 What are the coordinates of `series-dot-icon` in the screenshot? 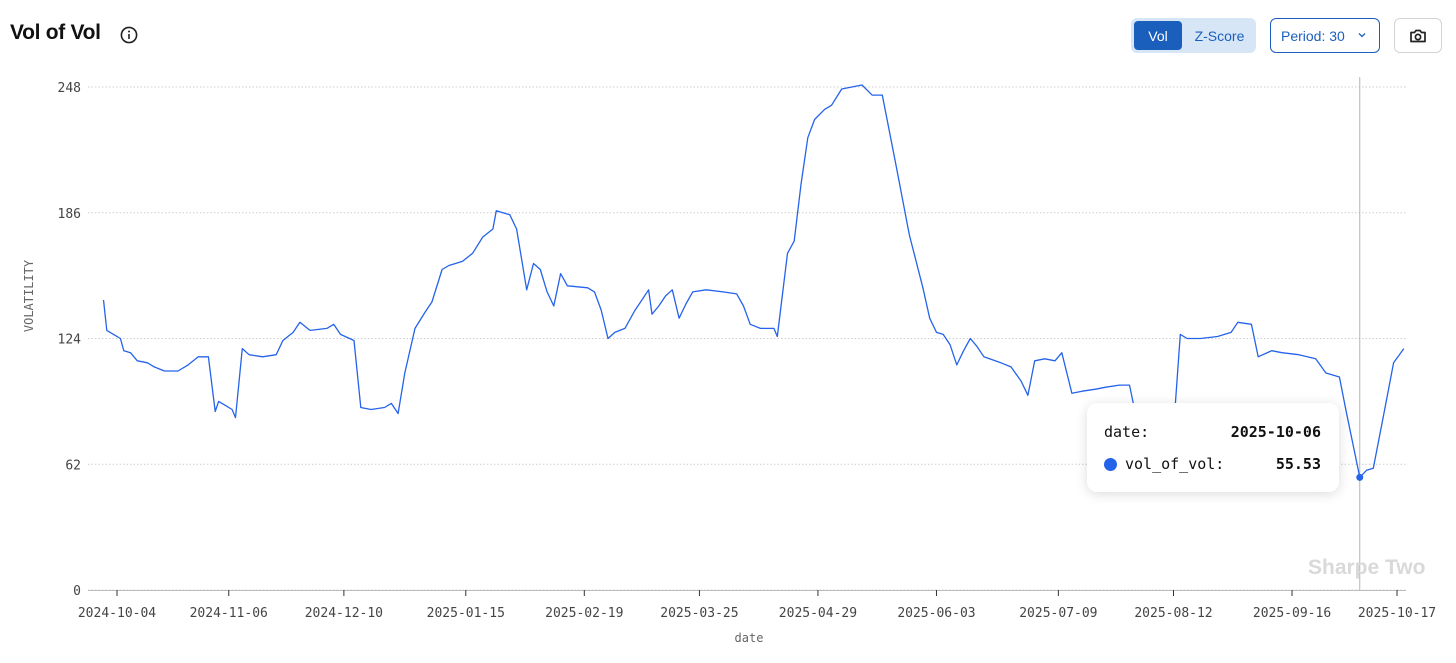 It's located at (1110, 464).